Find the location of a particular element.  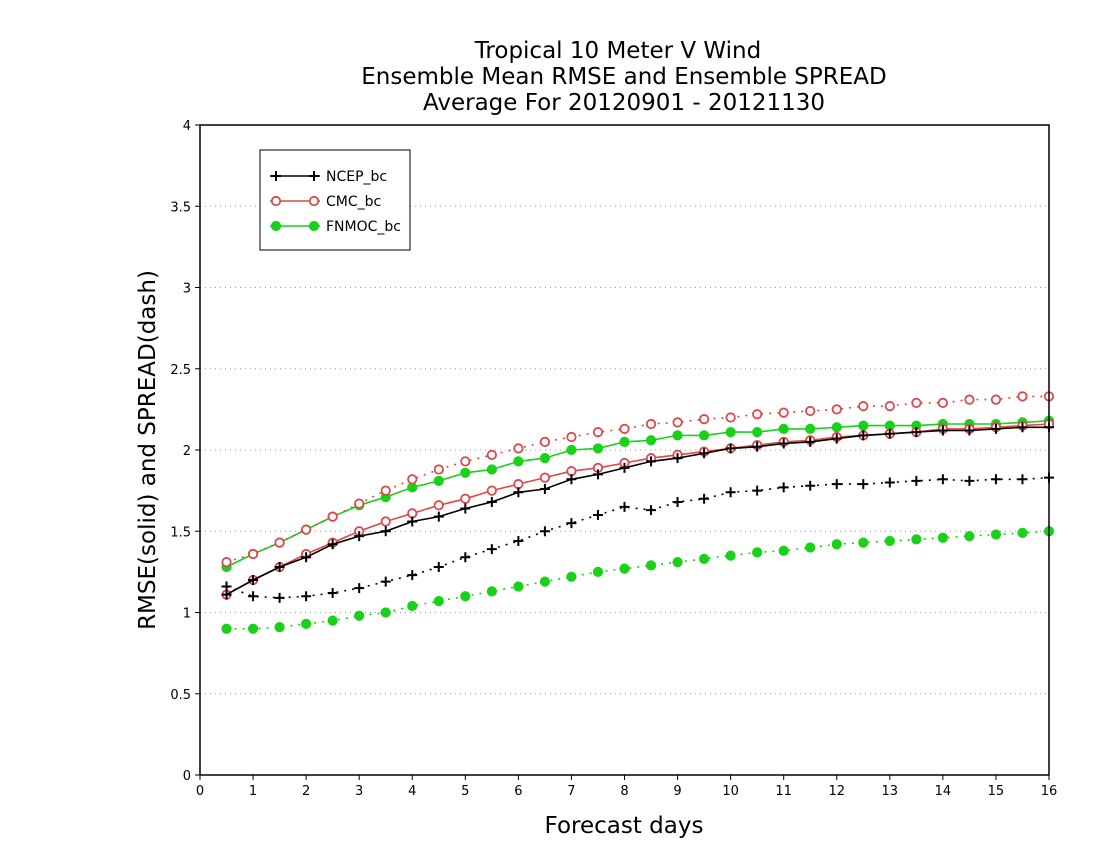

x-tick-label: 9 is located at coordinates (677, 791).